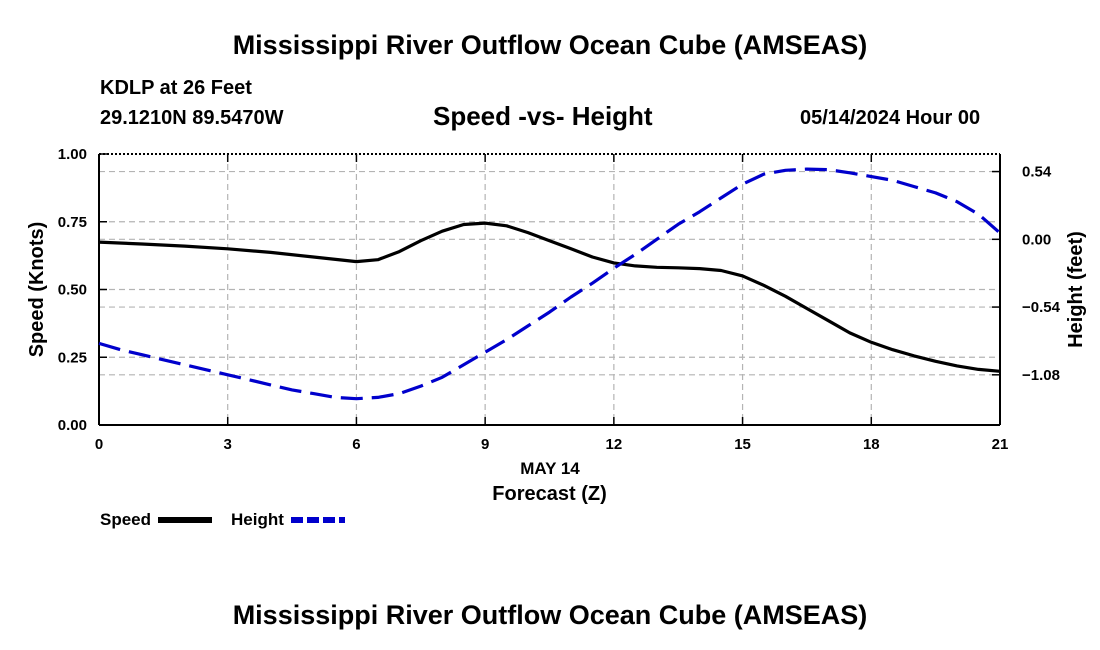  What do you see at coordinates (890, 118) in the screenshot?
I see `forecast-datetime: 05/14/2024 Hour 00` at bounding box center [890, 118].